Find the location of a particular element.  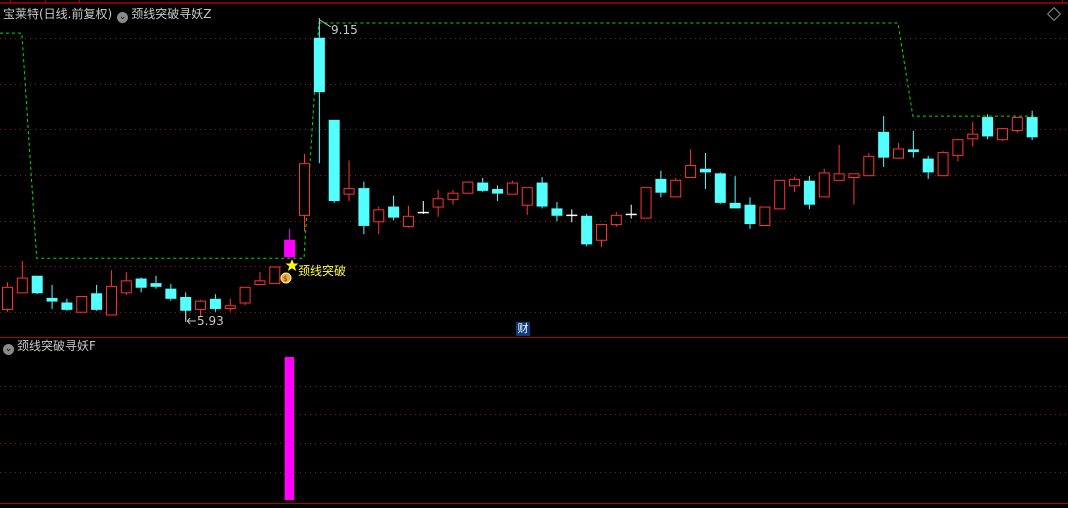

stock-title: 宝莱特(日线.前复权) is located at coordinates (58, 14).